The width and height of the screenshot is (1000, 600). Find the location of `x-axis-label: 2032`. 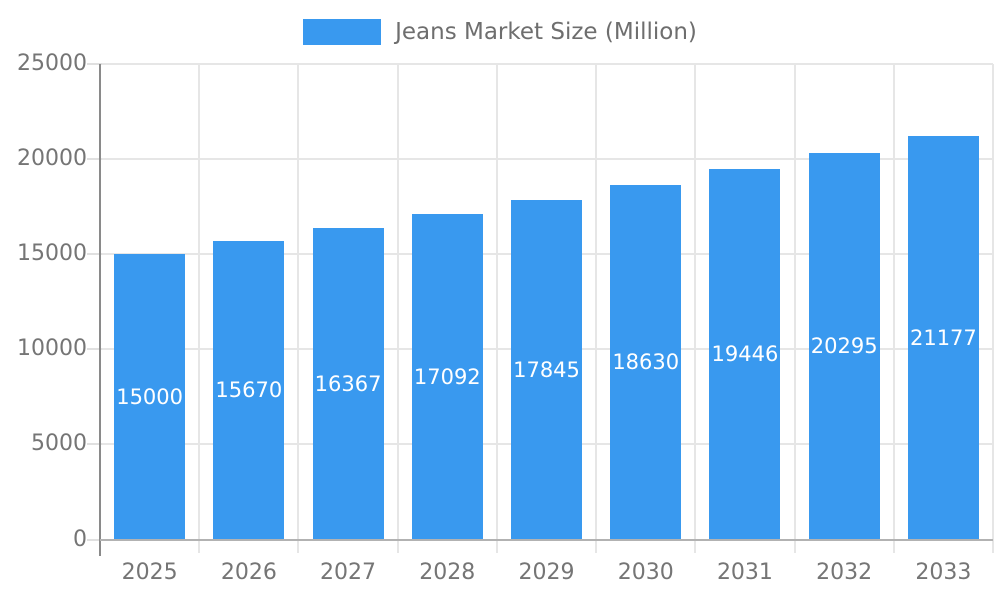

x-axis-label: 2032 is located at coordinates (844, 572).